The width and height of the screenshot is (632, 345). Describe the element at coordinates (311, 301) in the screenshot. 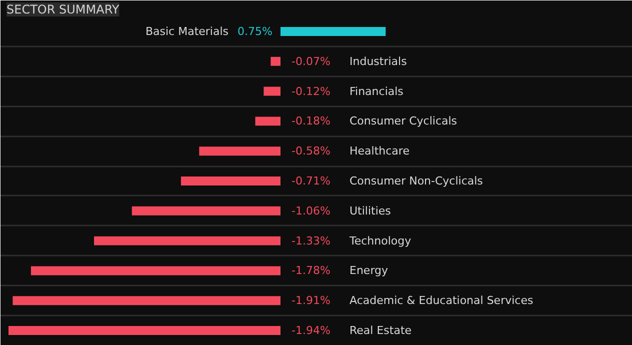

I see `data-label: -1.91%` at that location.